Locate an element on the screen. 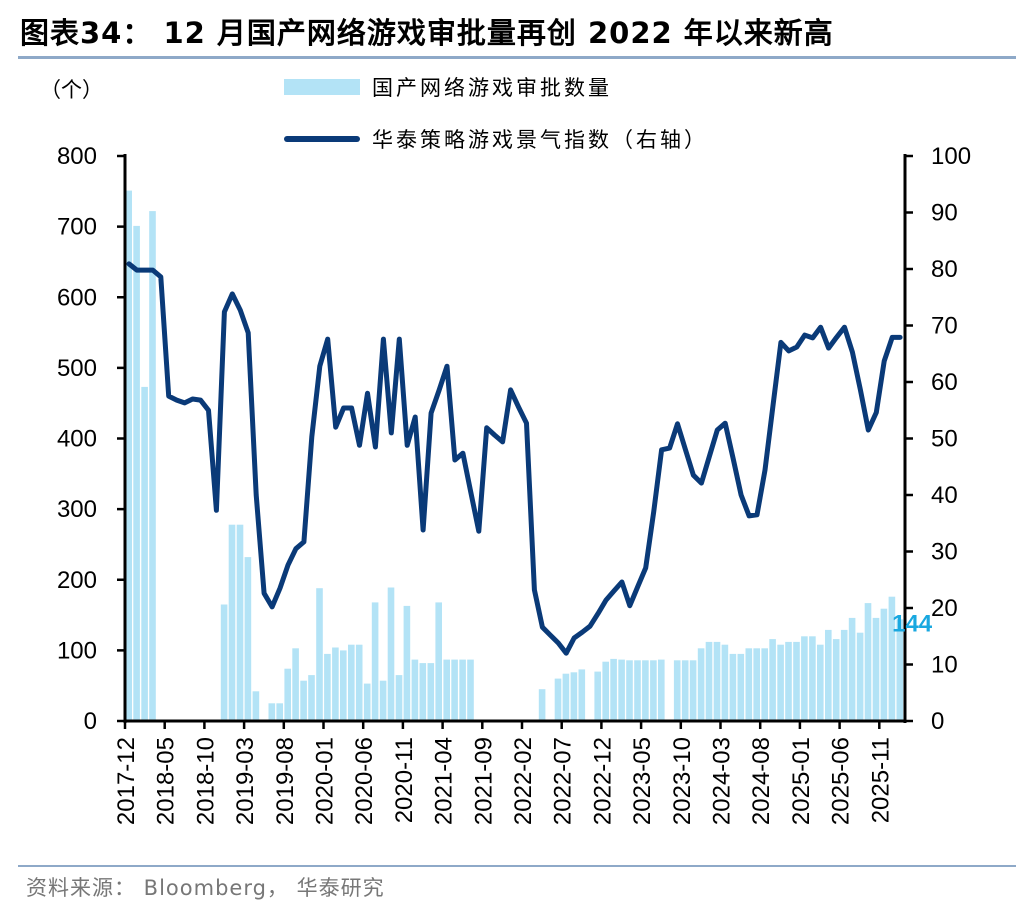 This screenshot has width=1036, height=912. x-tick-label: 2018-05 is located at coordinates (166, 781).